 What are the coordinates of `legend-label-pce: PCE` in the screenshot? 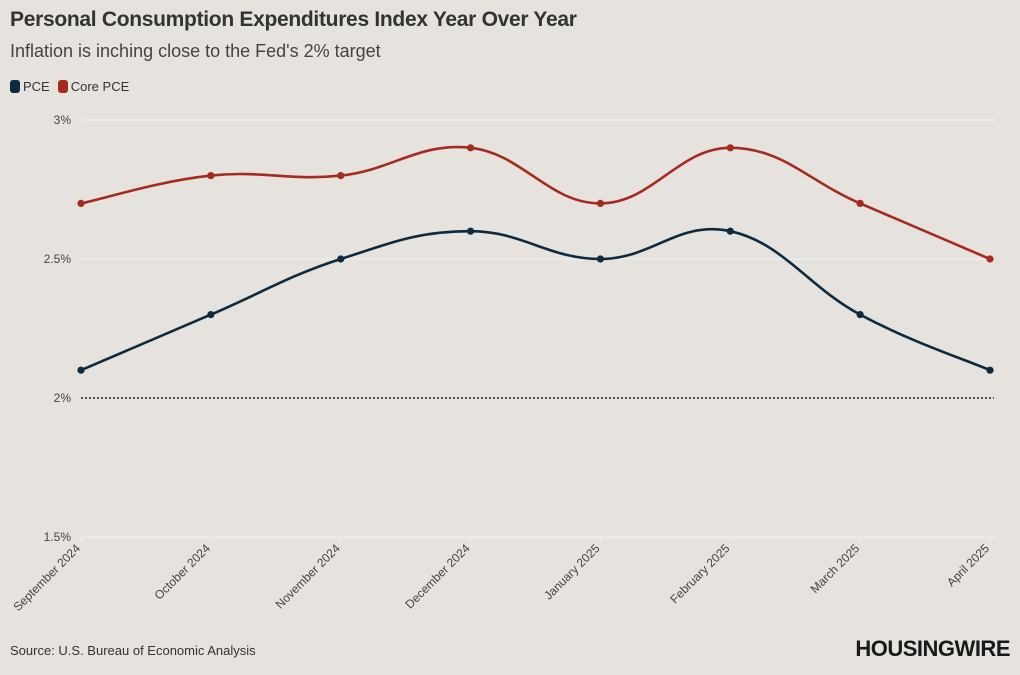 It's located at (36, 86).